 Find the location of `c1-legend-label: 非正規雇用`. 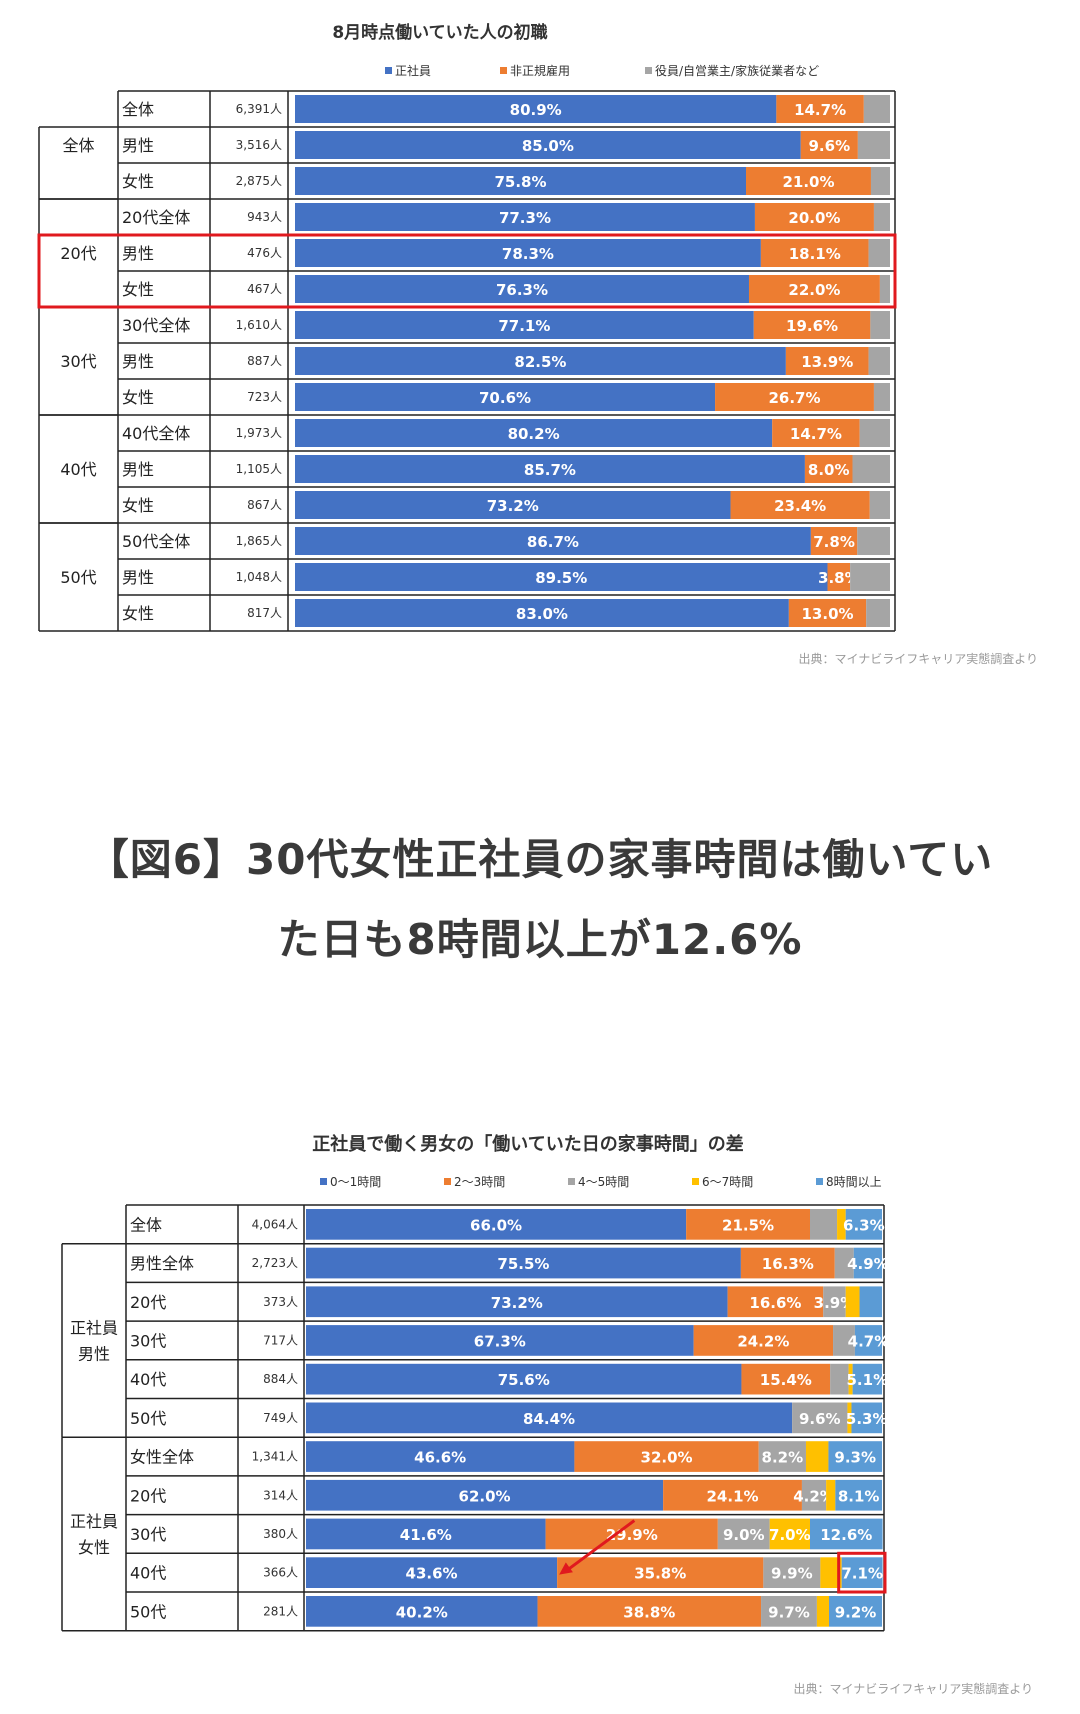

c1-legend-label: 非正規雇用 is located at coordinates (540, 70).